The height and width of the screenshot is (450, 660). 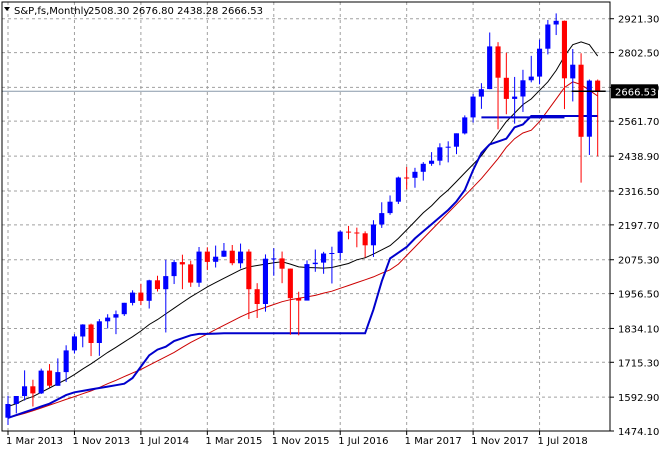 What do you see at coordinates (635, 92) in the screenshot?
I see `current-price-label: 2666.53` at bounding box center [635, 92].